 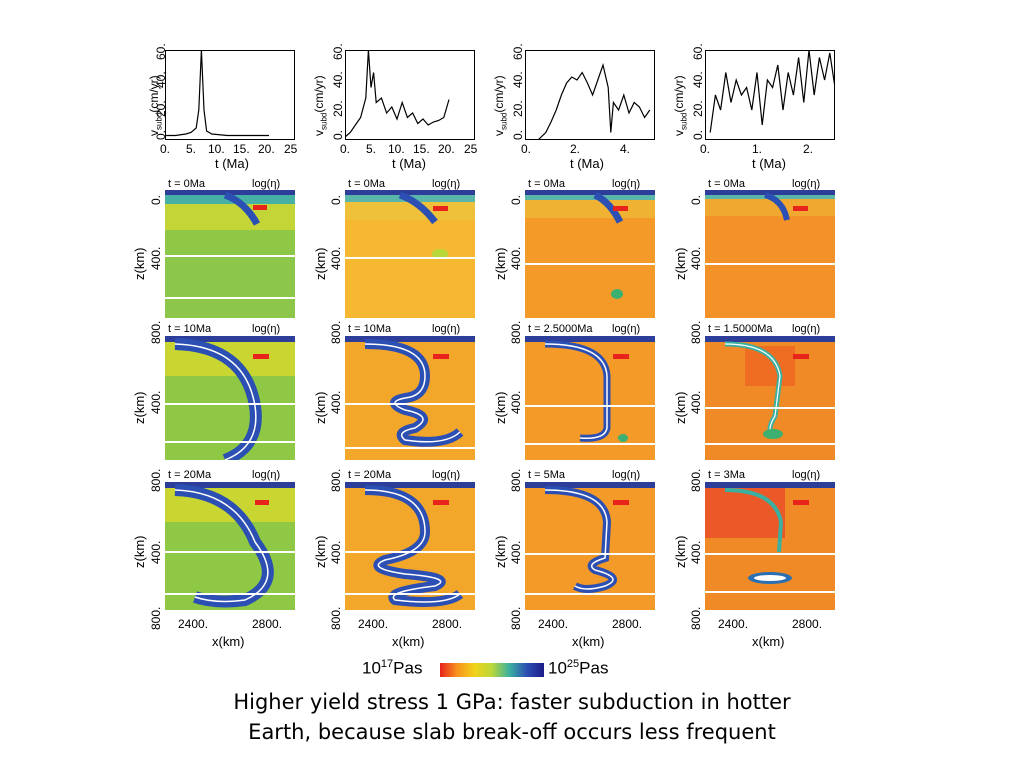 What do you see at coordinates (500, 105) in the screenshot?
I see `timeseries-ylabel: vsubd(cm/yr)` at bounding box center [500, 105].